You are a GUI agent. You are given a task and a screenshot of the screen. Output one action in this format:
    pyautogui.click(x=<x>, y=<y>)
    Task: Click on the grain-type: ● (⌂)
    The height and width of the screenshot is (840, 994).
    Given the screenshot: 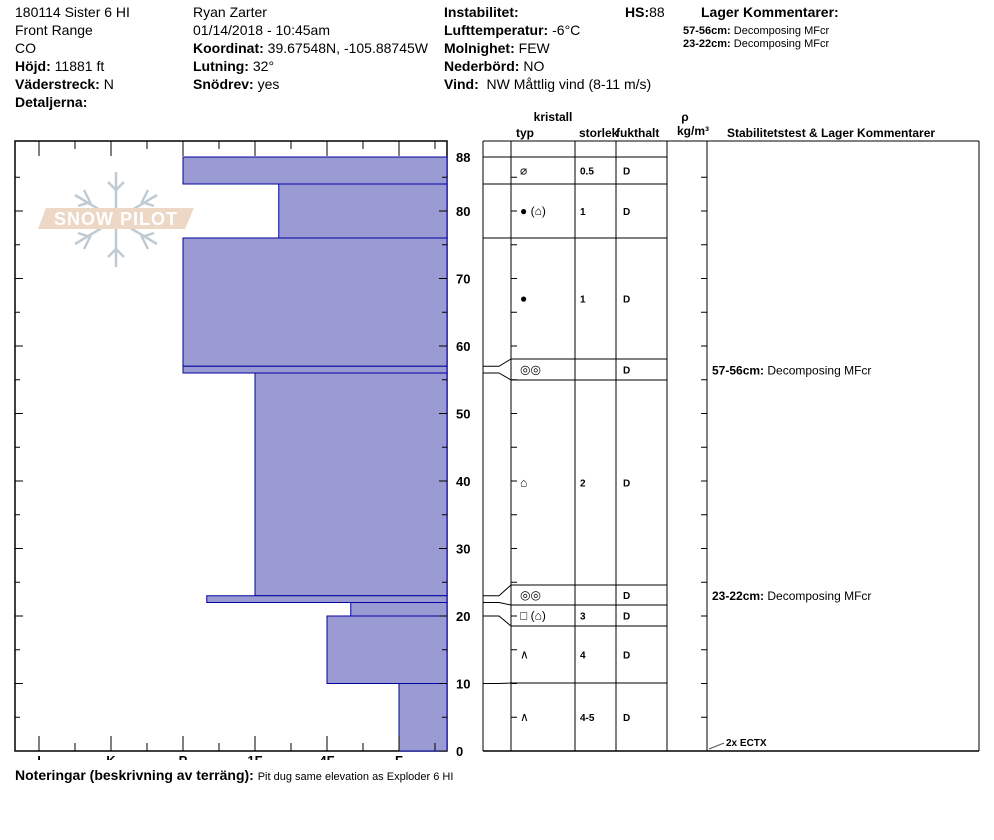 What is the action you would take?
    pyautogui.click(x=533, y=211)
    